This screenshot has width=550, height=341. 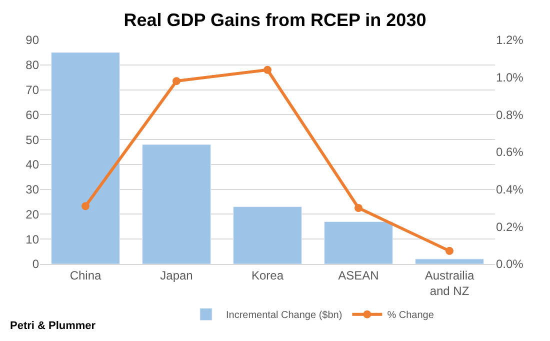 What do you see at coordinates (510, 115) in the screenshot?
I see `y2-tick-label: 0.8%` at bounding box center [510, 115].